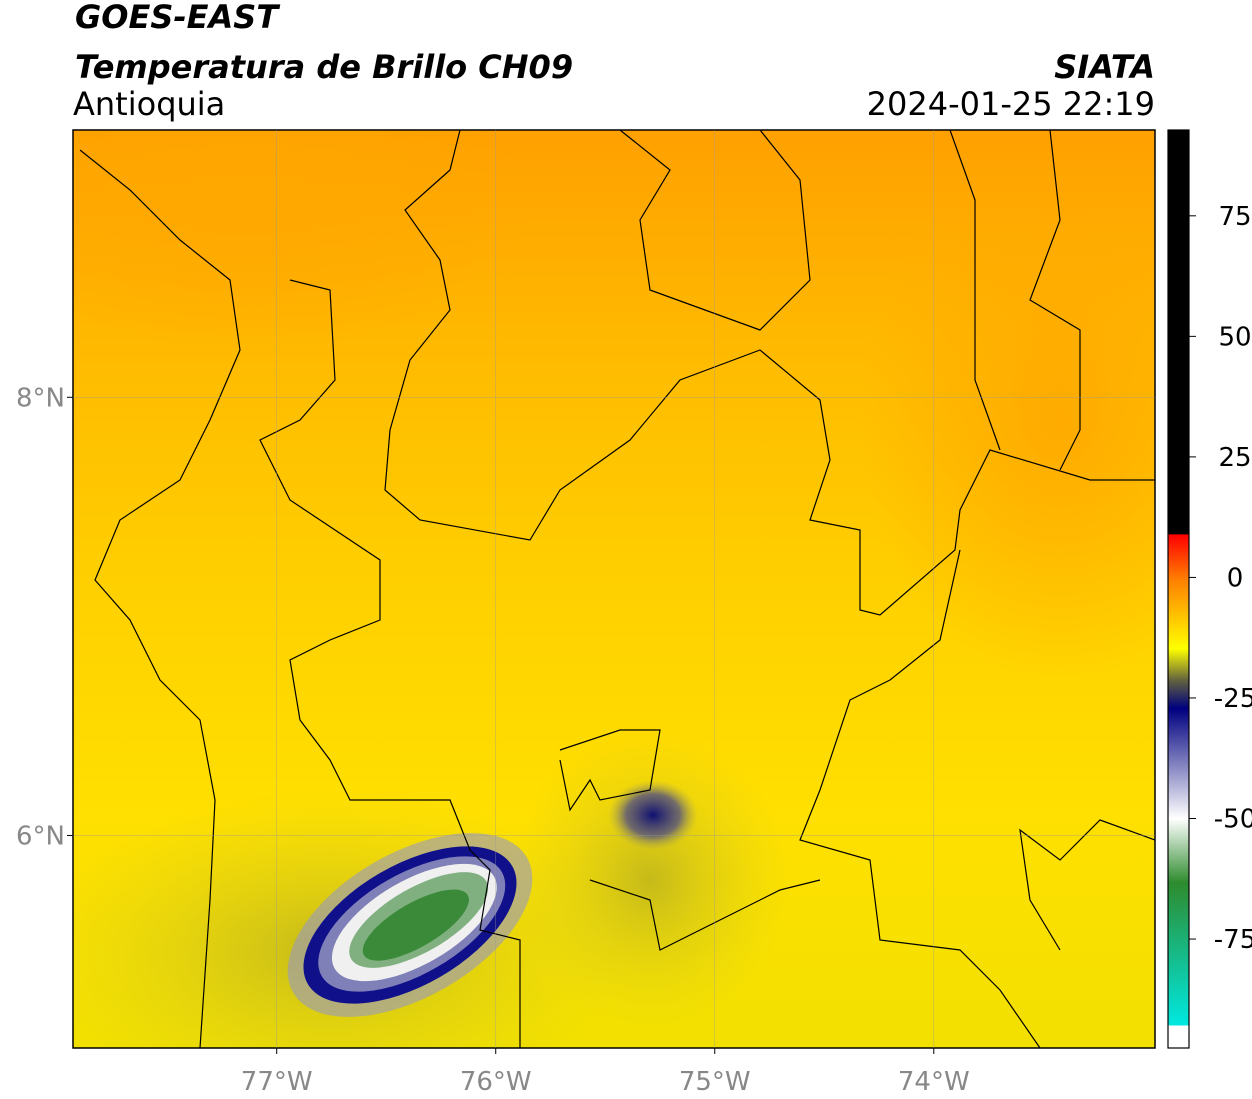  Describe the element at coordinates (496, 1082) in the screenshot. I see `lon-label: 76°W` at that location.